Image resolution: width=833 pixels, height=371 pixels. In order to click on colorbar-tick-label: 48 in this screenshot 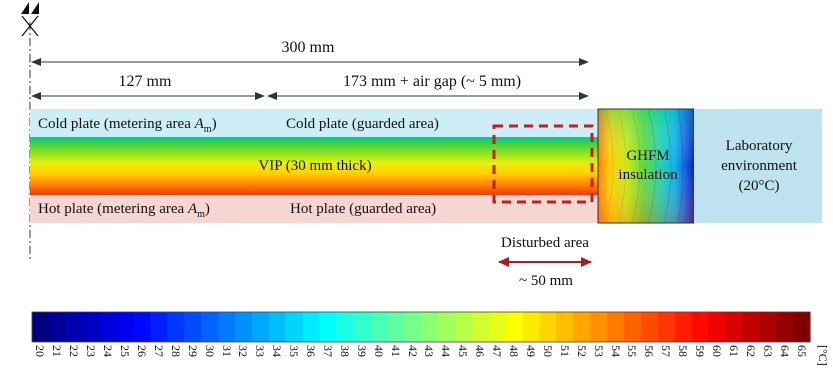, I will do `click(514, 351)`.